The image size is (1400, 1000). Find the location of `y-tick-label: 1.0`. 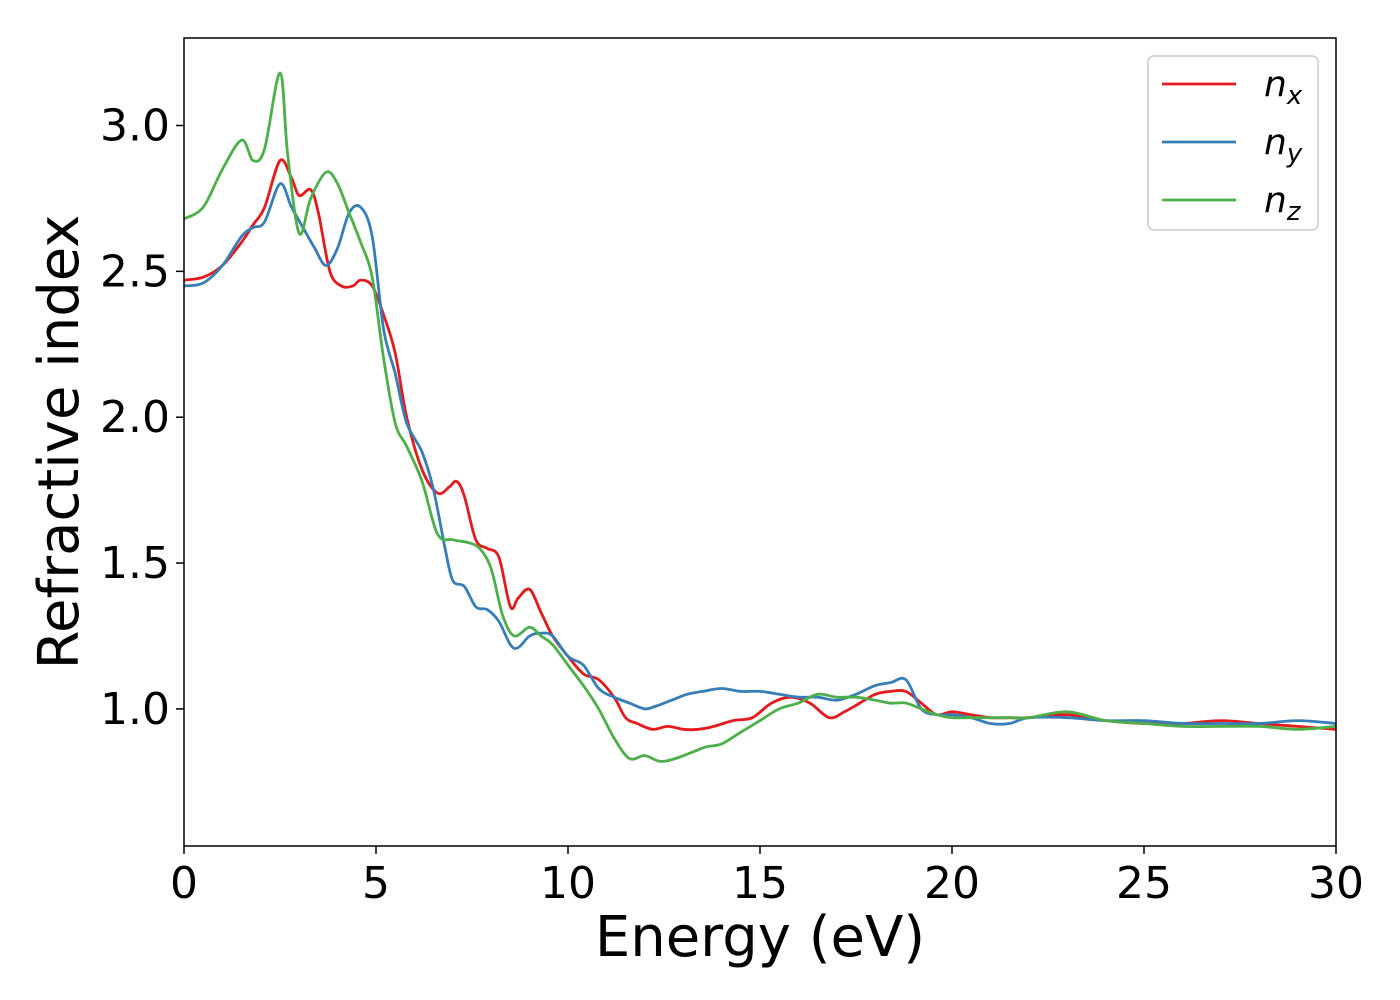

y-tick-label: 1.0 is located at coordinates (135, 709).